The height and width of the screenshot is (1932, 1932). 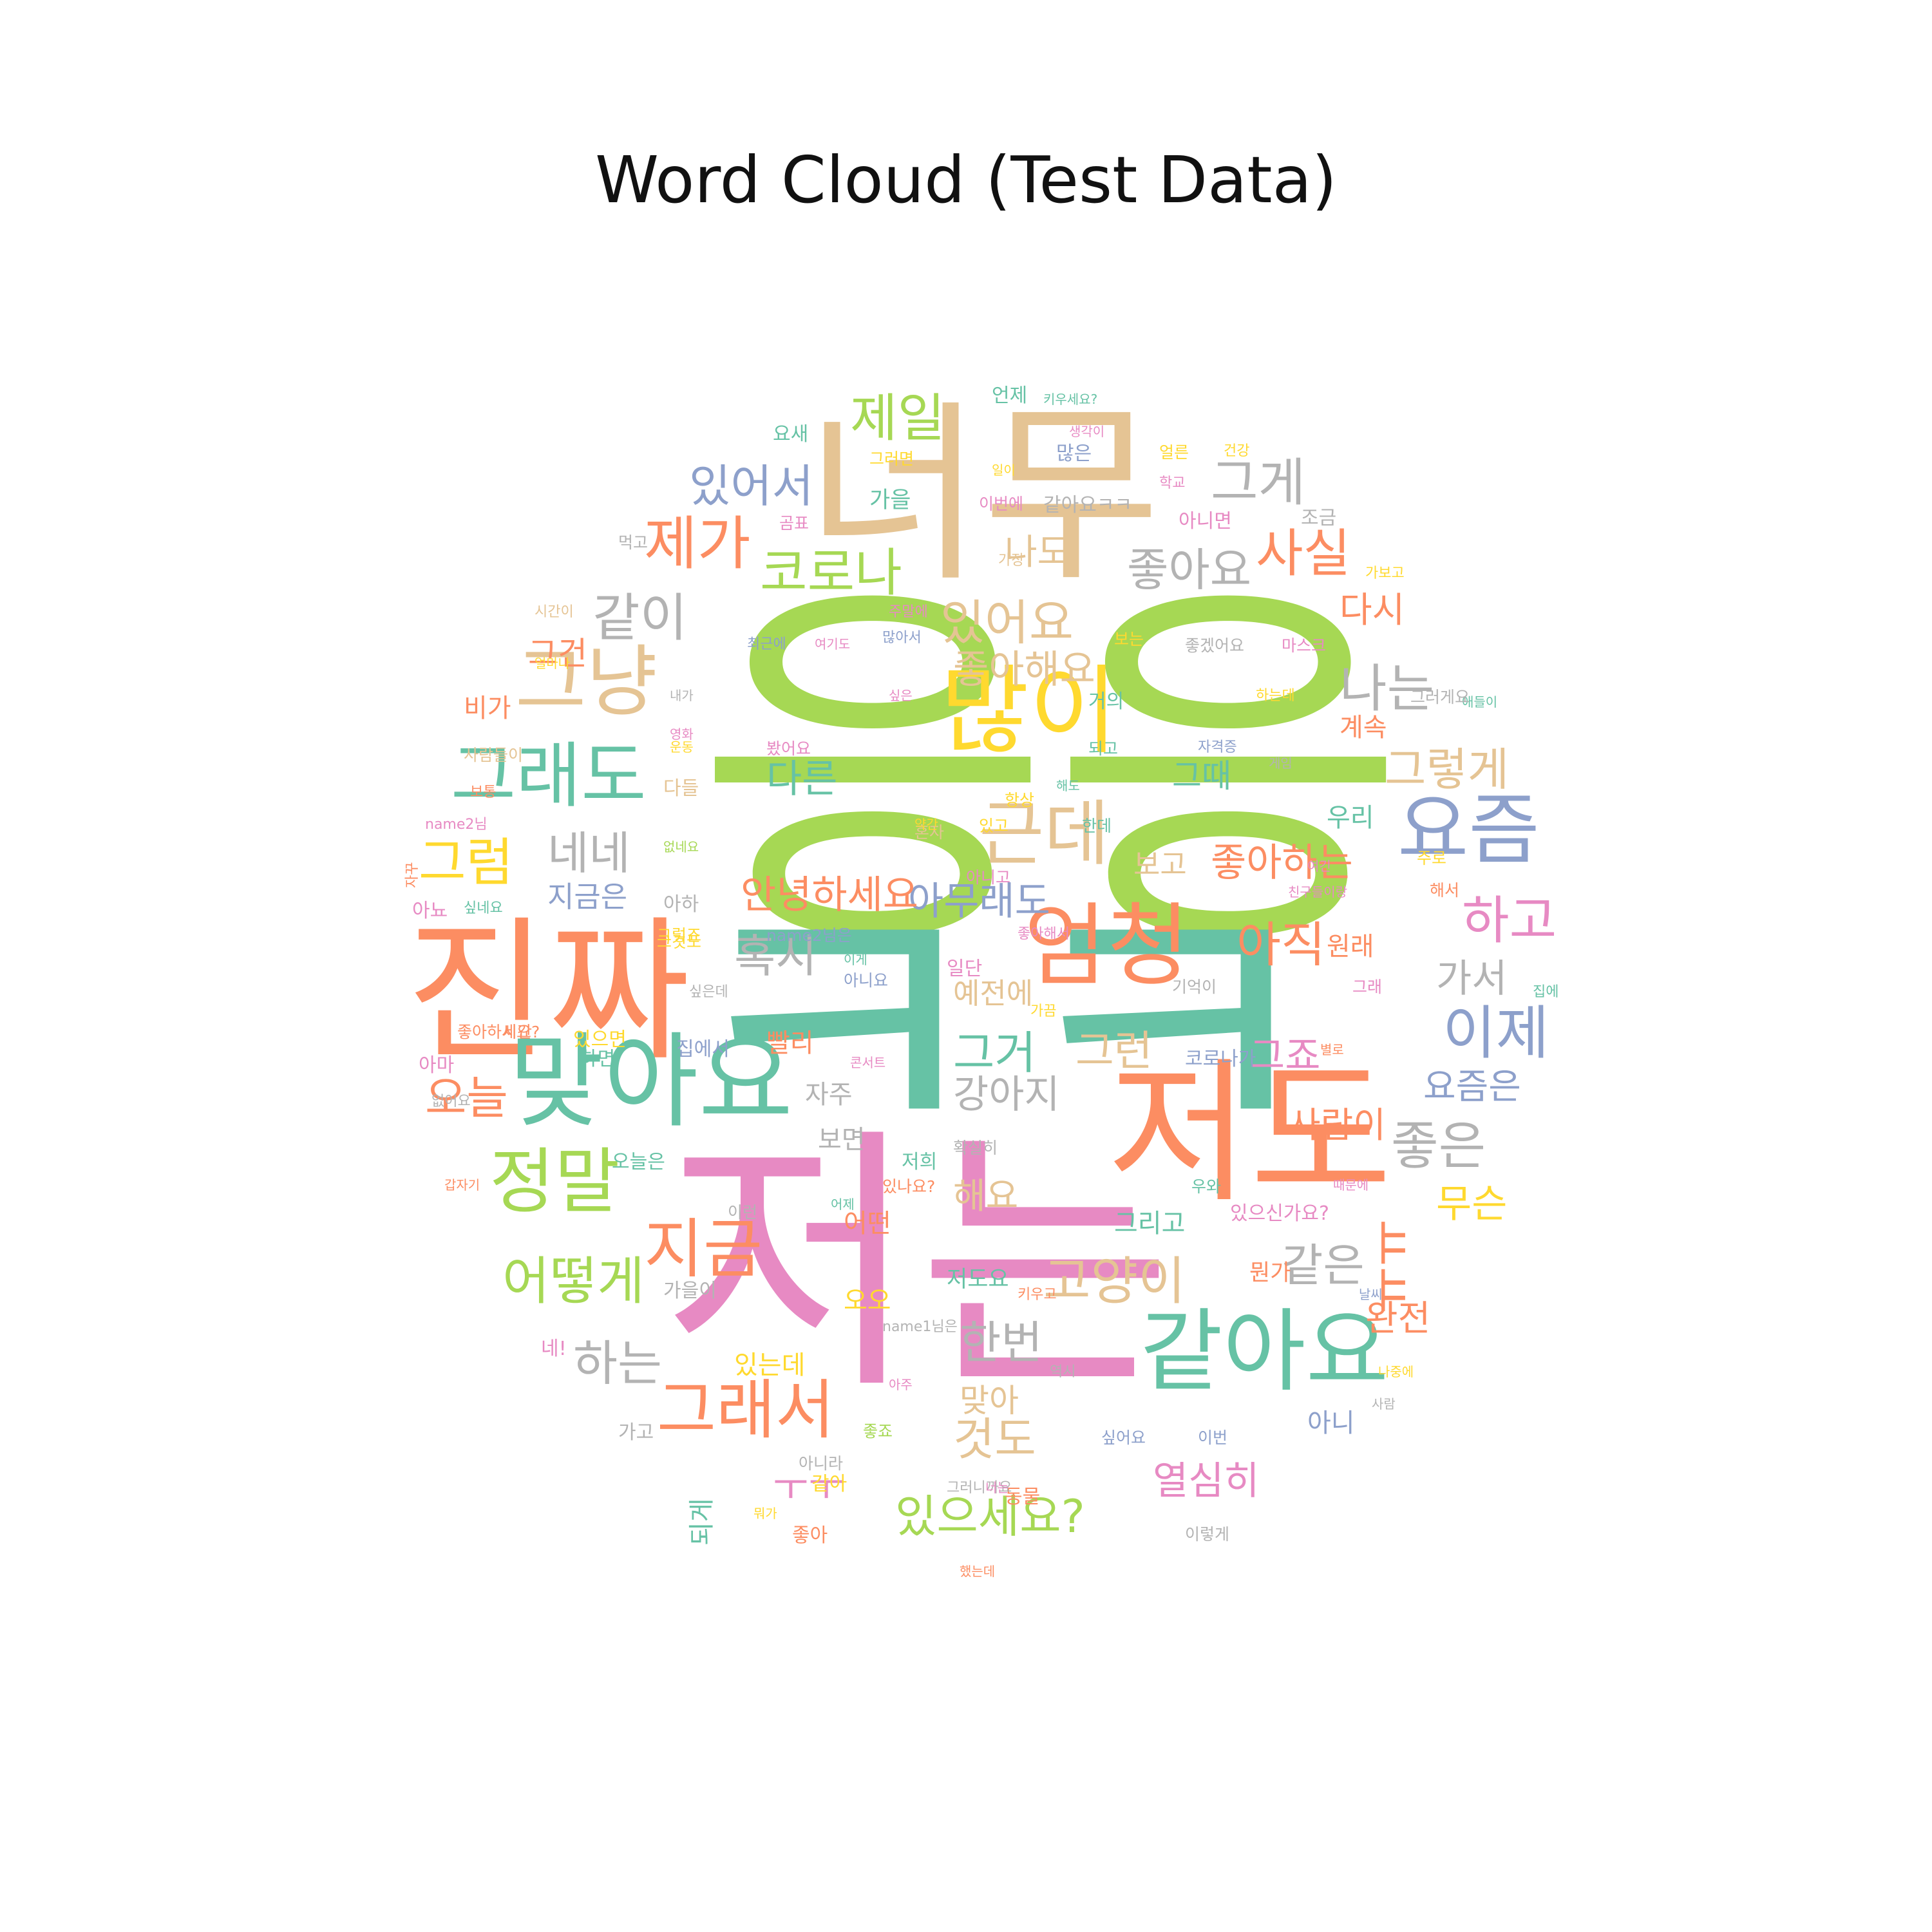 I want to click on word-130: 혼자, so click(x=930, y=833).